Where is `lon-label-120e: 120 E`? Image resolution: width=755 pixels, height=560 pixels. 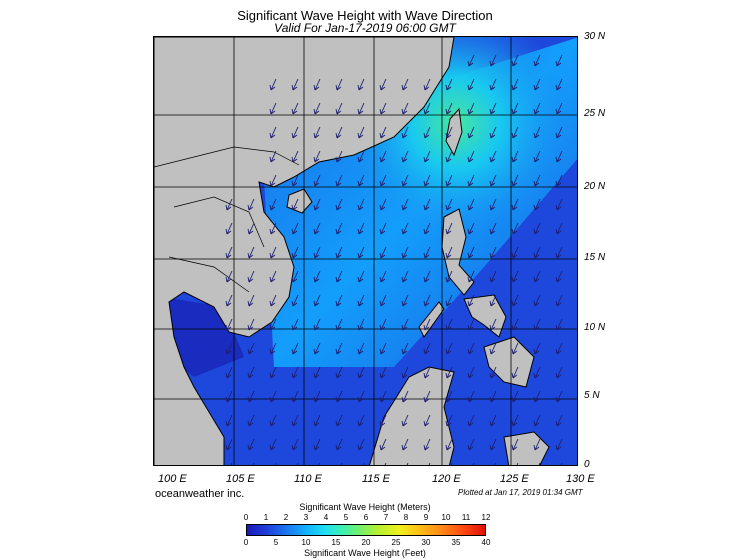 lon-label-120e: 120 E is located at coordinates (446, 479).